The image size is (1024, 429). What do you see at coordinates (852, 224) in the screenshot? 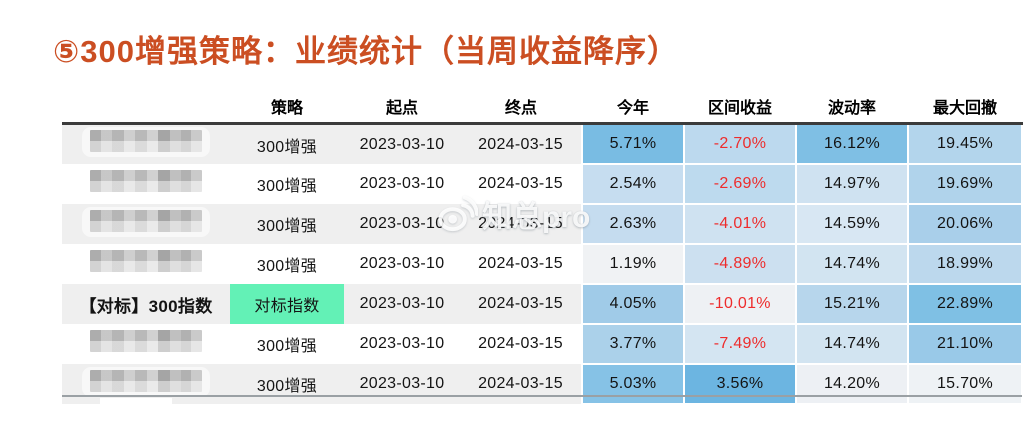
I see `volatility-cell: 14.59%` at bounding box center [852, 224].